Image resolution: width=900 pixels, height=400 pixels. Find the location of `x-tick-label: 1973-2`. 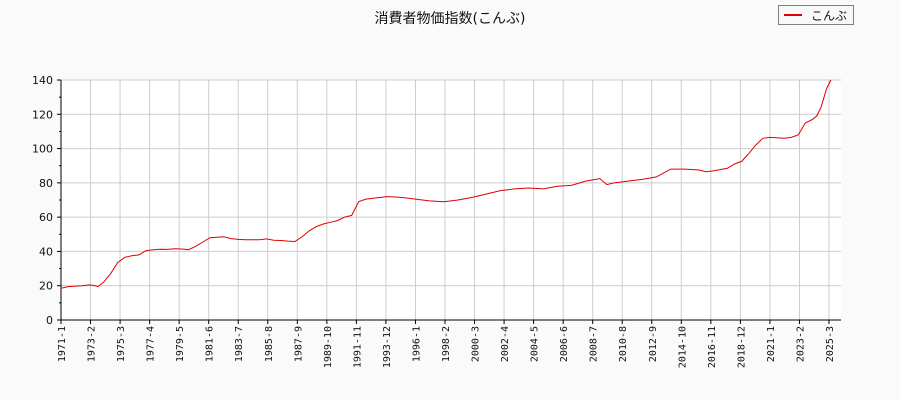

x-tick-label: 1973-2 is located at coordinates (92, 344).